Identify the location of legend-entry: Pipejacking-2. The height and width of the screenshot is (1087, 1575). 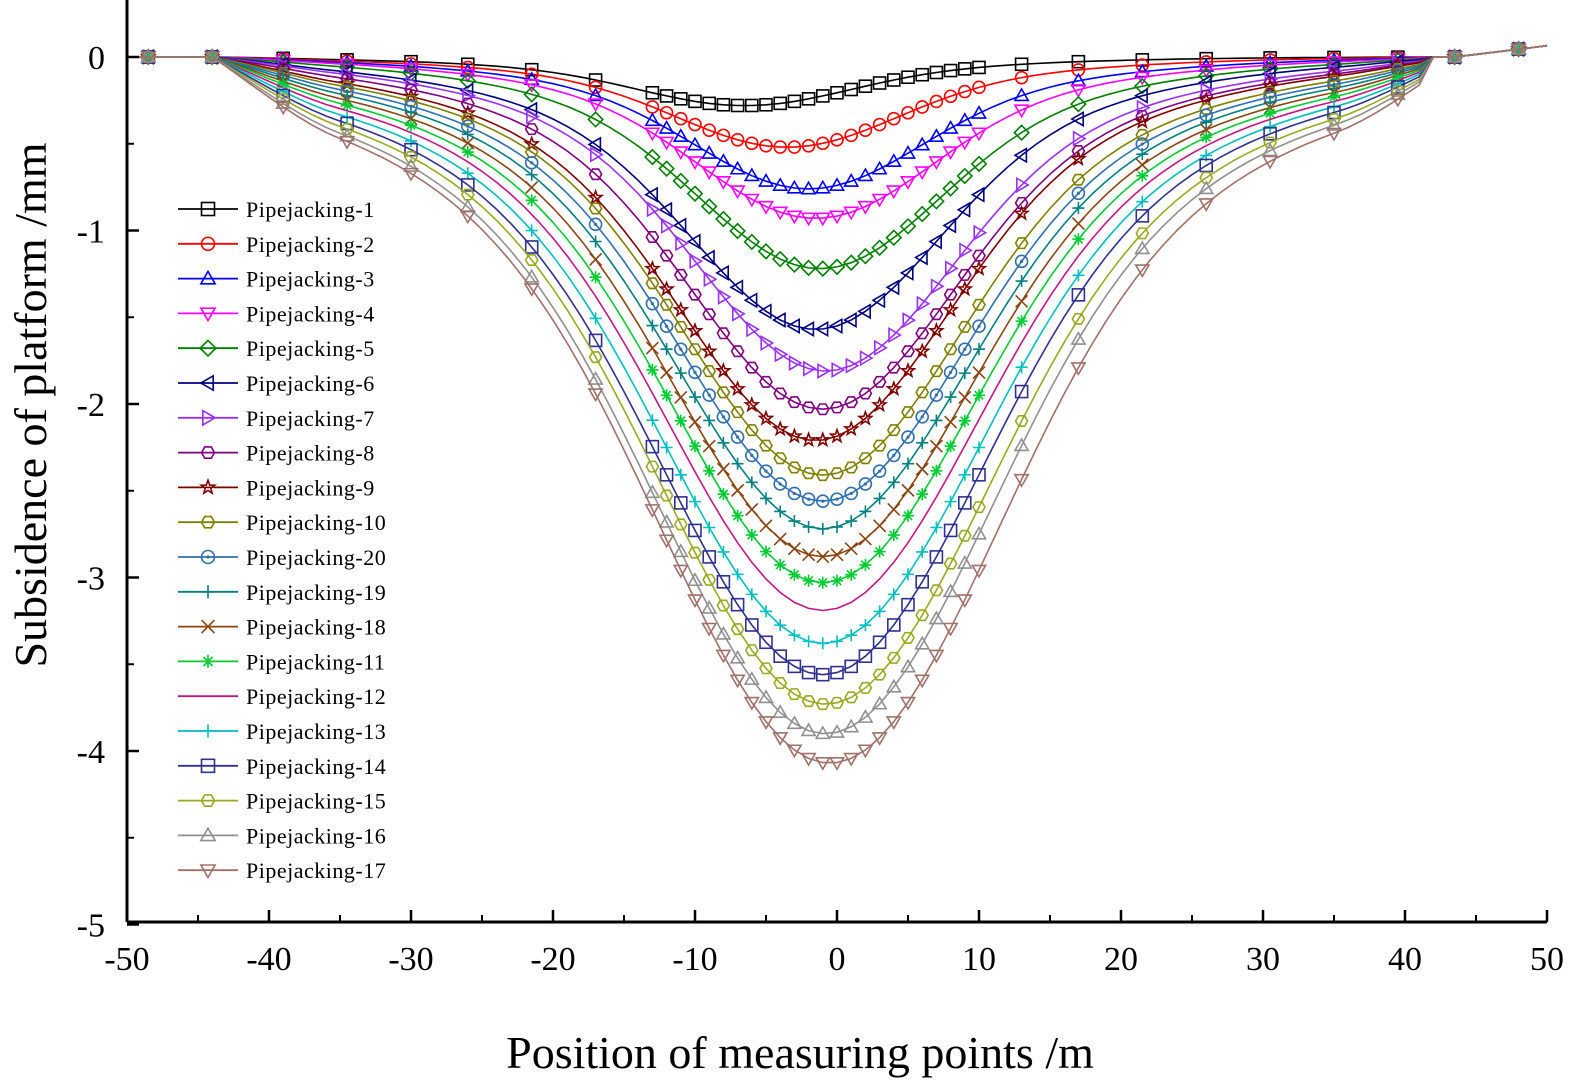
(276, 244).